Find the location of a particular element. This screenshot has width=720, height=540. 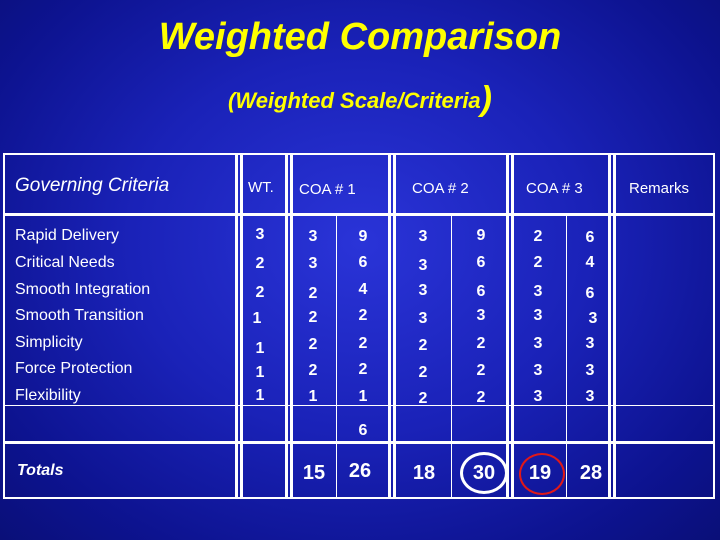

coa2-weighted: 9 is located at coordinates (481, 235).